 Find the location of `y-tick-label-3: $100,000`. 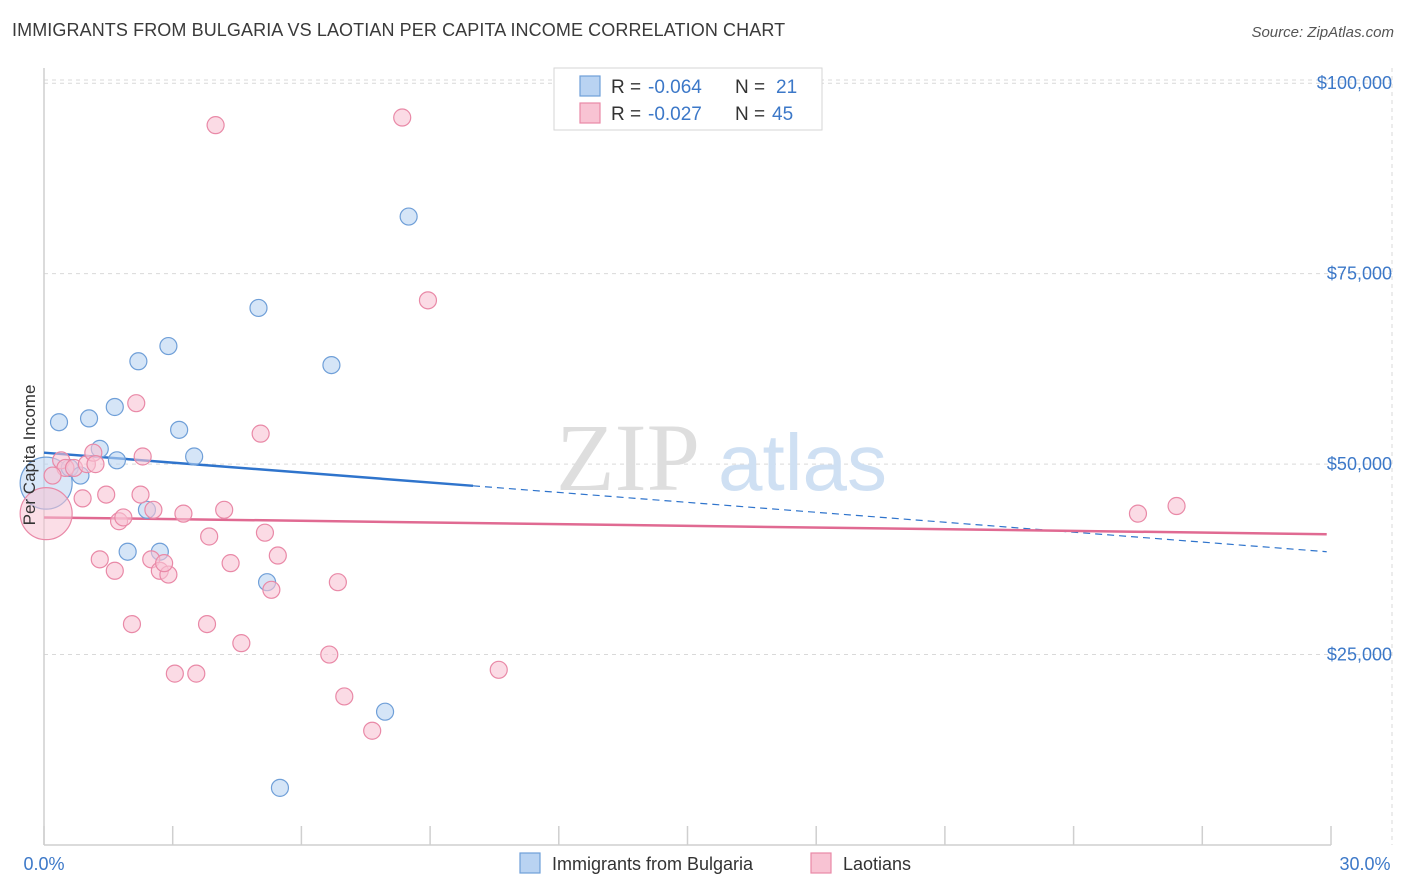

y-tick-label-3: $100,000 is located at coordinates (1354, 83).